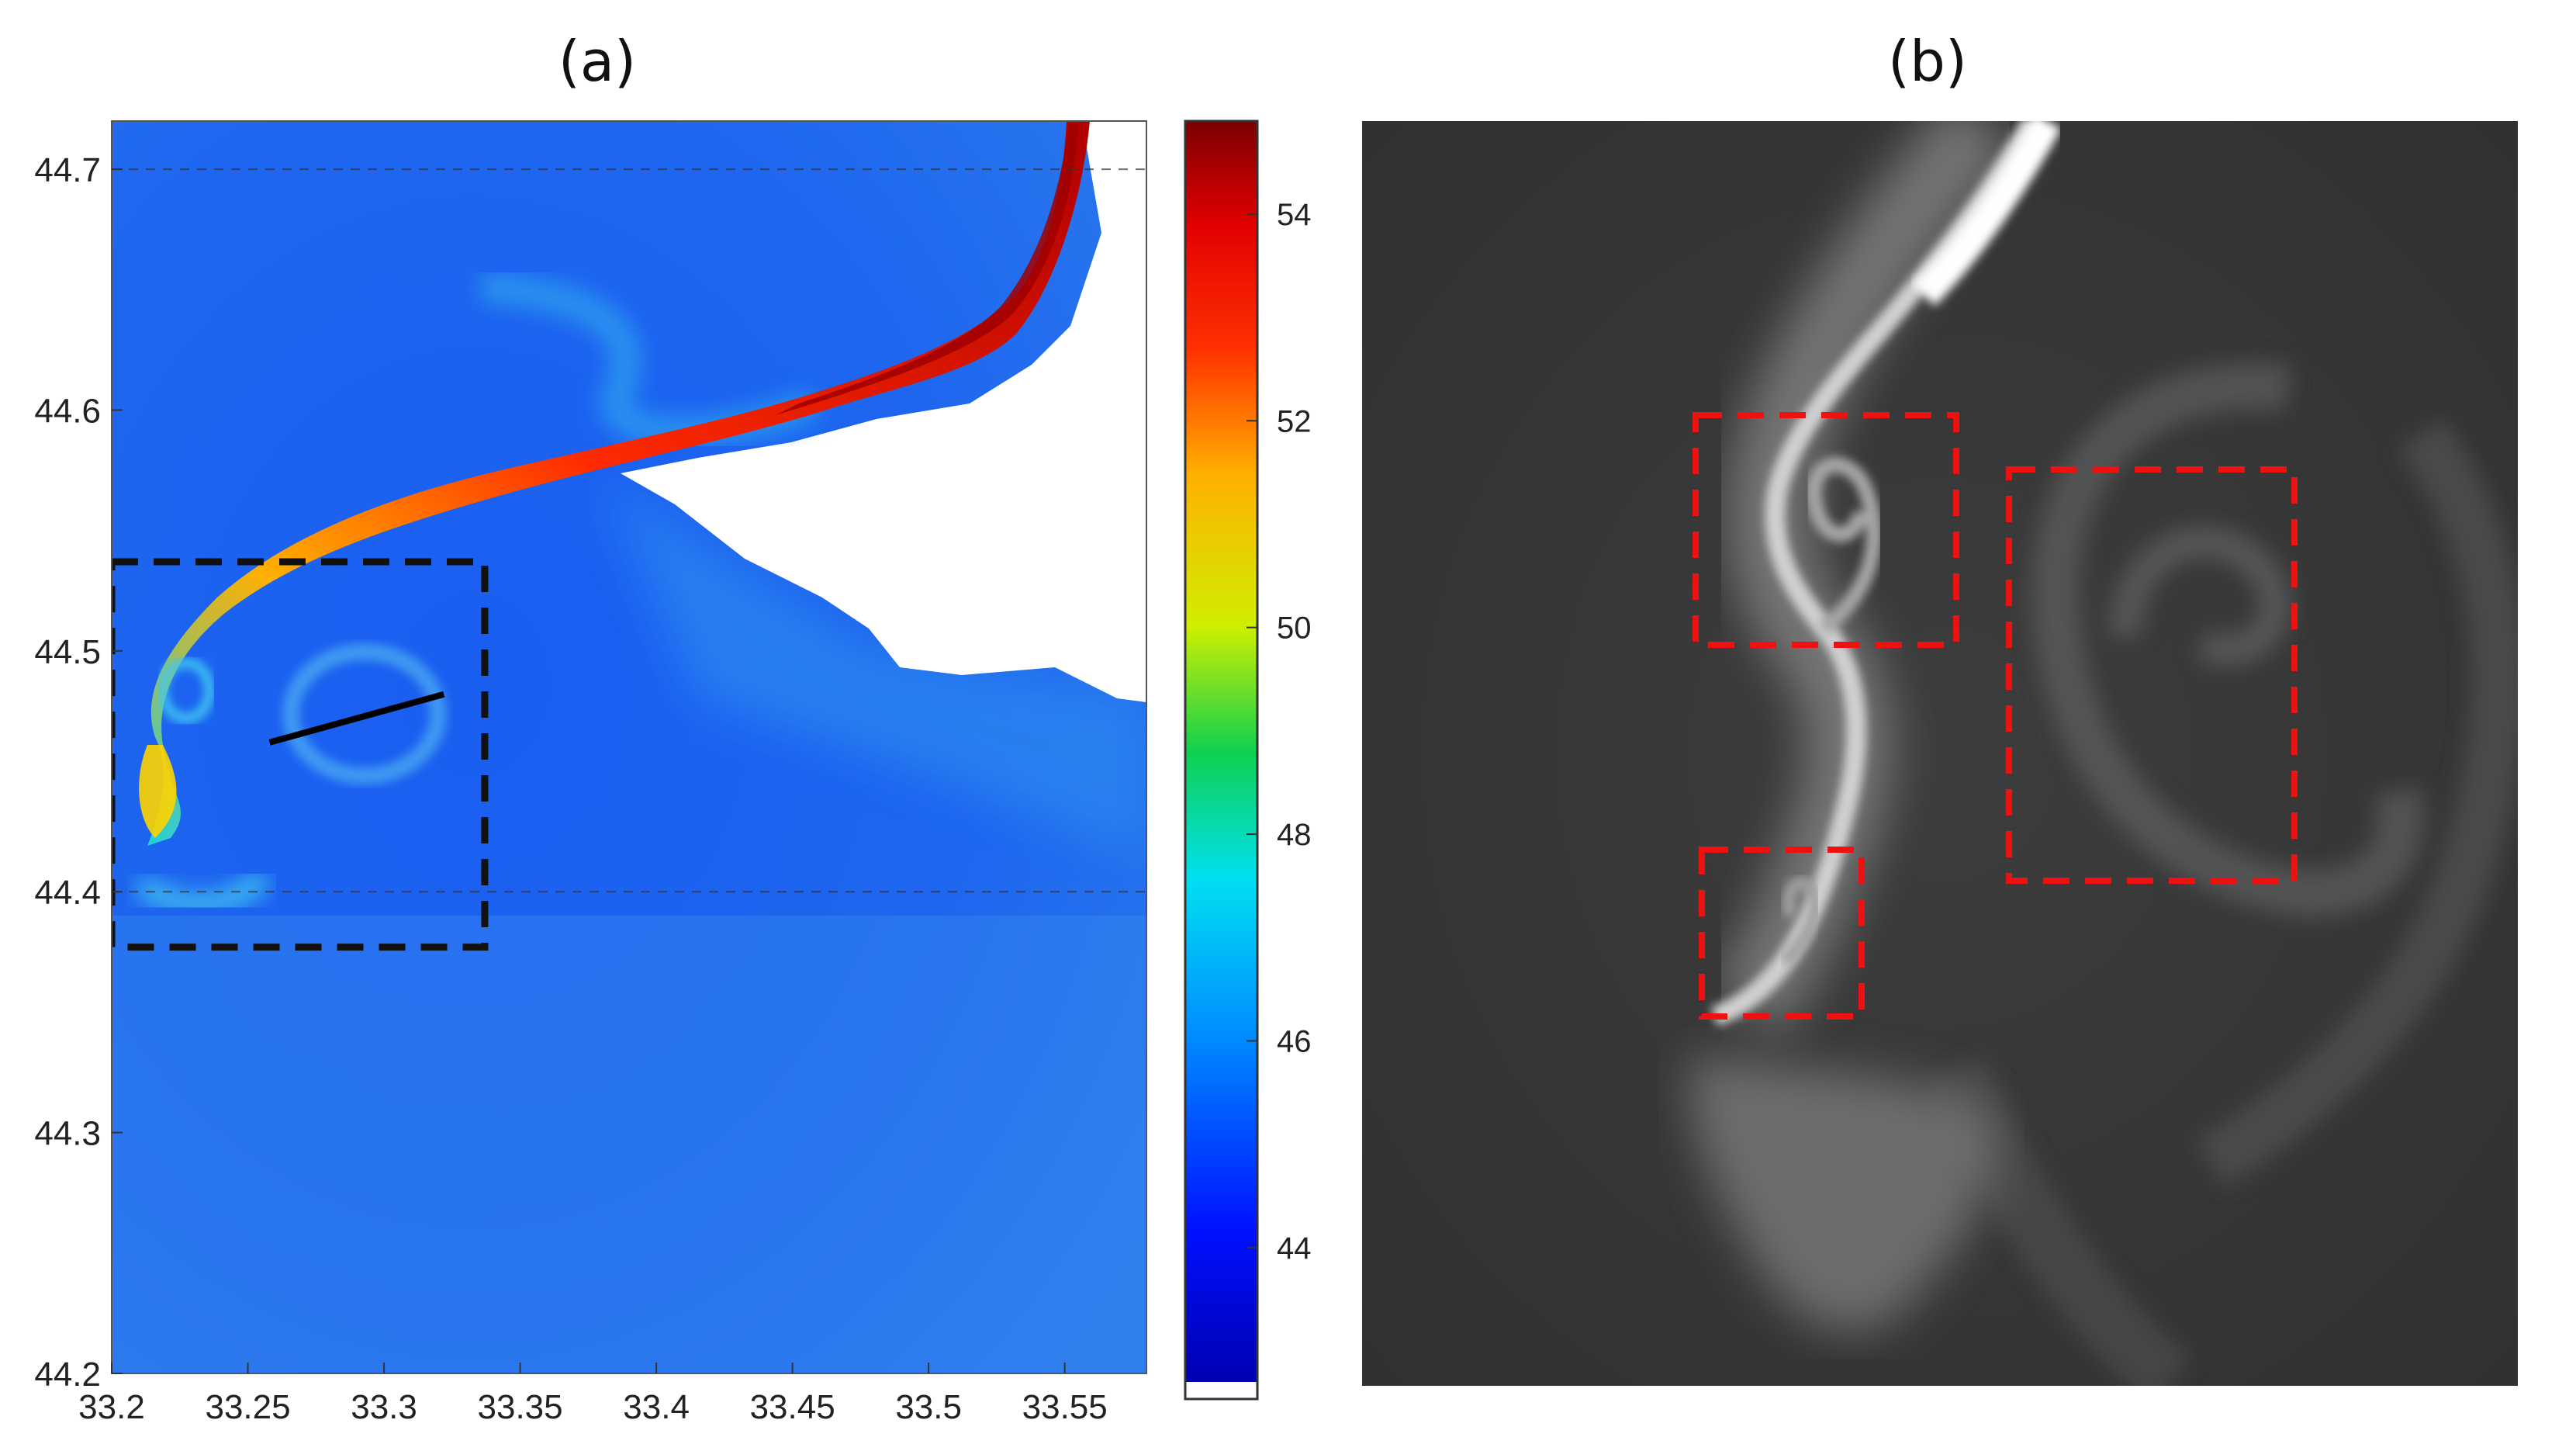  I want to click on panel-a-region-box, so click(300, 754).